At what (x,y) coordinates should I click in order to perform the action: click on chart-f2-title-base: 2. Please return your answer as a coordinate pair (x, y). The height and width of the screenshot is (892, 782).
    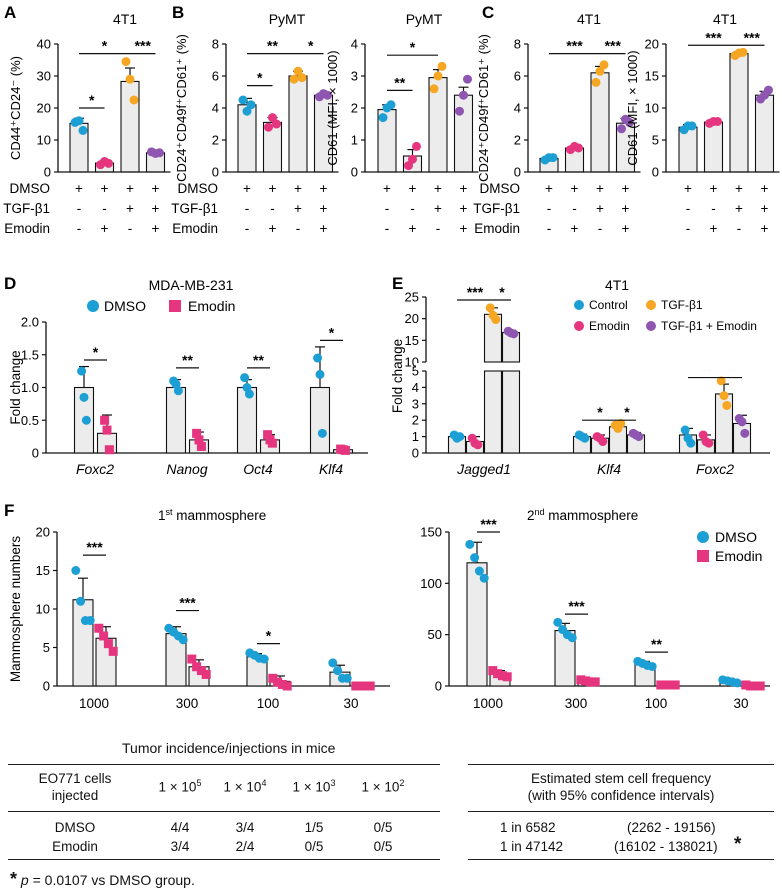
    Looking at the image, I should click on (531, 515).